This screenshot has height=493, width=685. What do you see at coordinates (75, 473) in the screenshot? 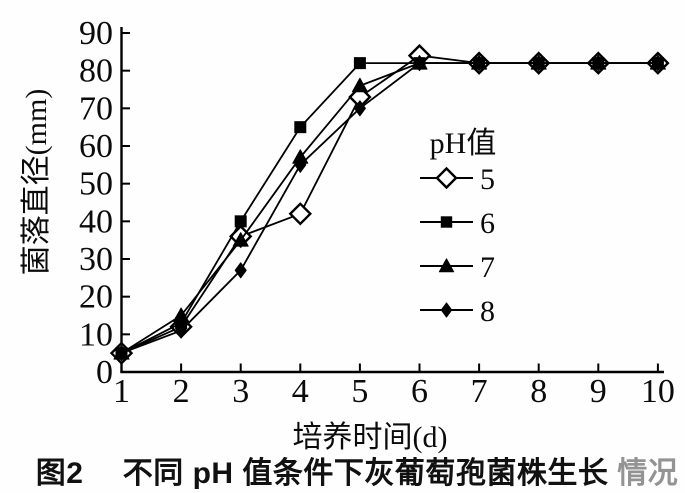
I see `caption-number: 图2` at bounding box center [75, 473].